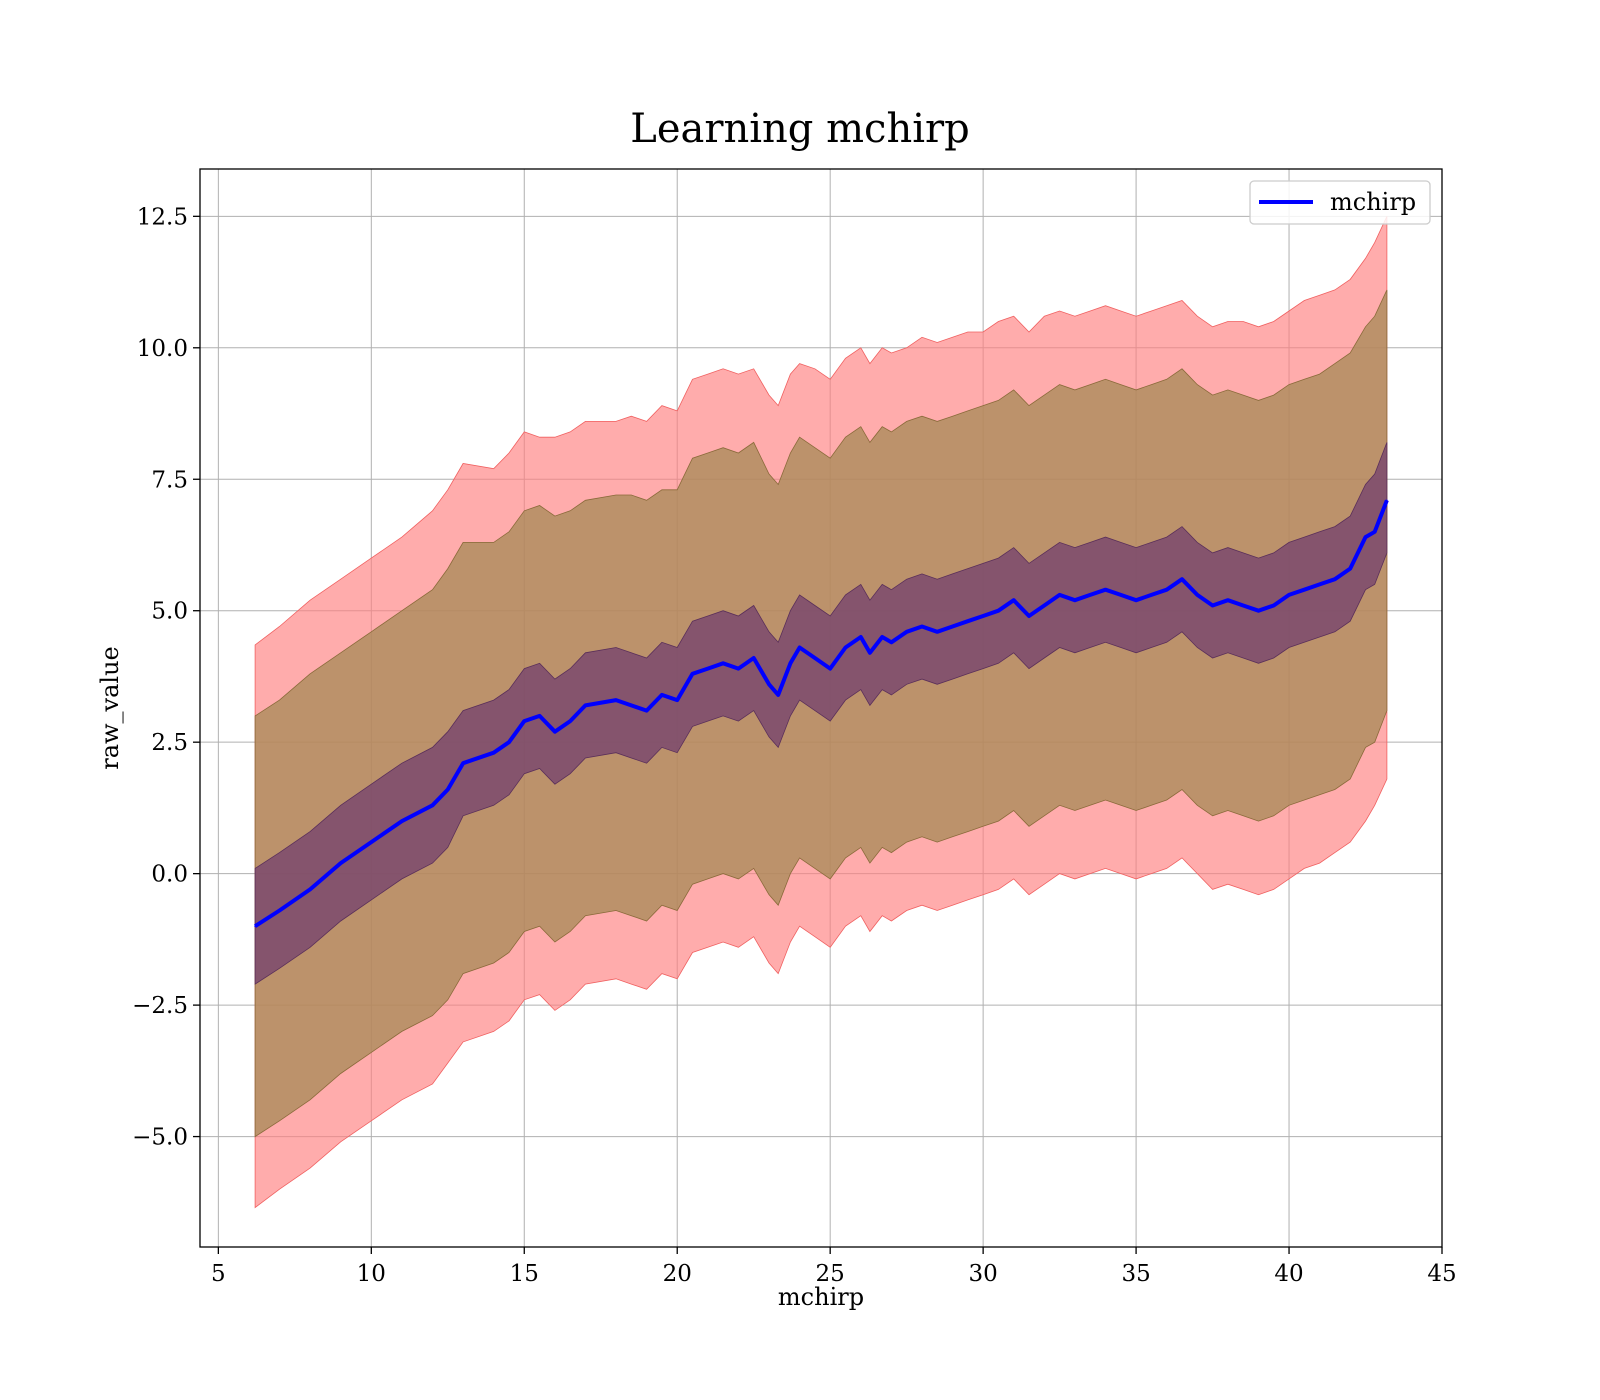 The width and height of the screenshot is (1600, 1400). I want to click on legend-label-mchirp: mchirp, so click(1373, 202).